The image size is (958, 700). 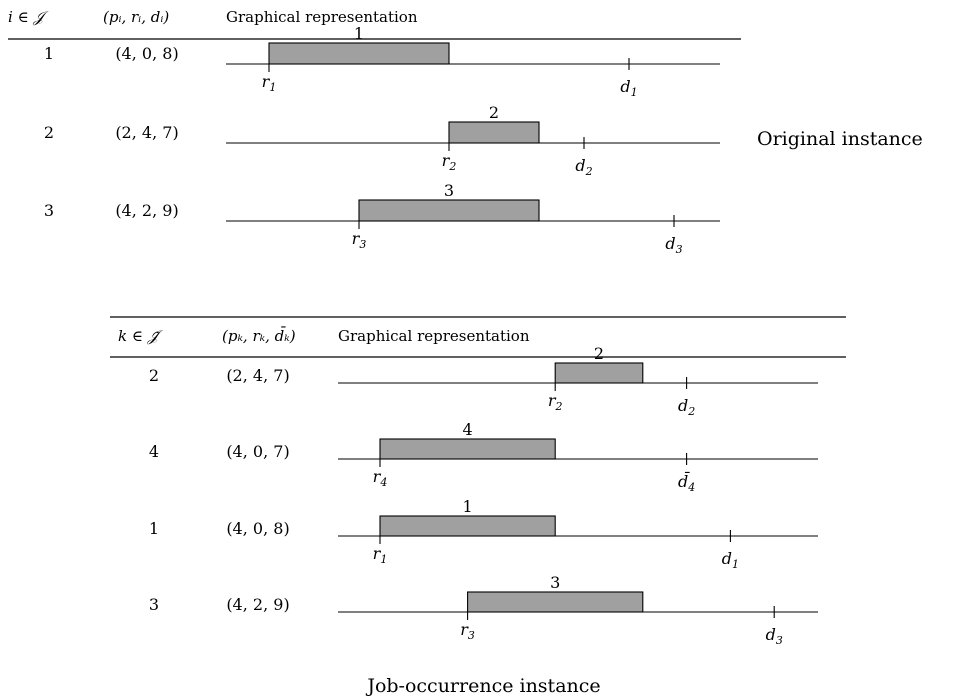 What do you see at coordinates (434, 336) in the screenshot?
I see `occurrence-header-graph: Graphical representation` at bounding box center [434, 336].